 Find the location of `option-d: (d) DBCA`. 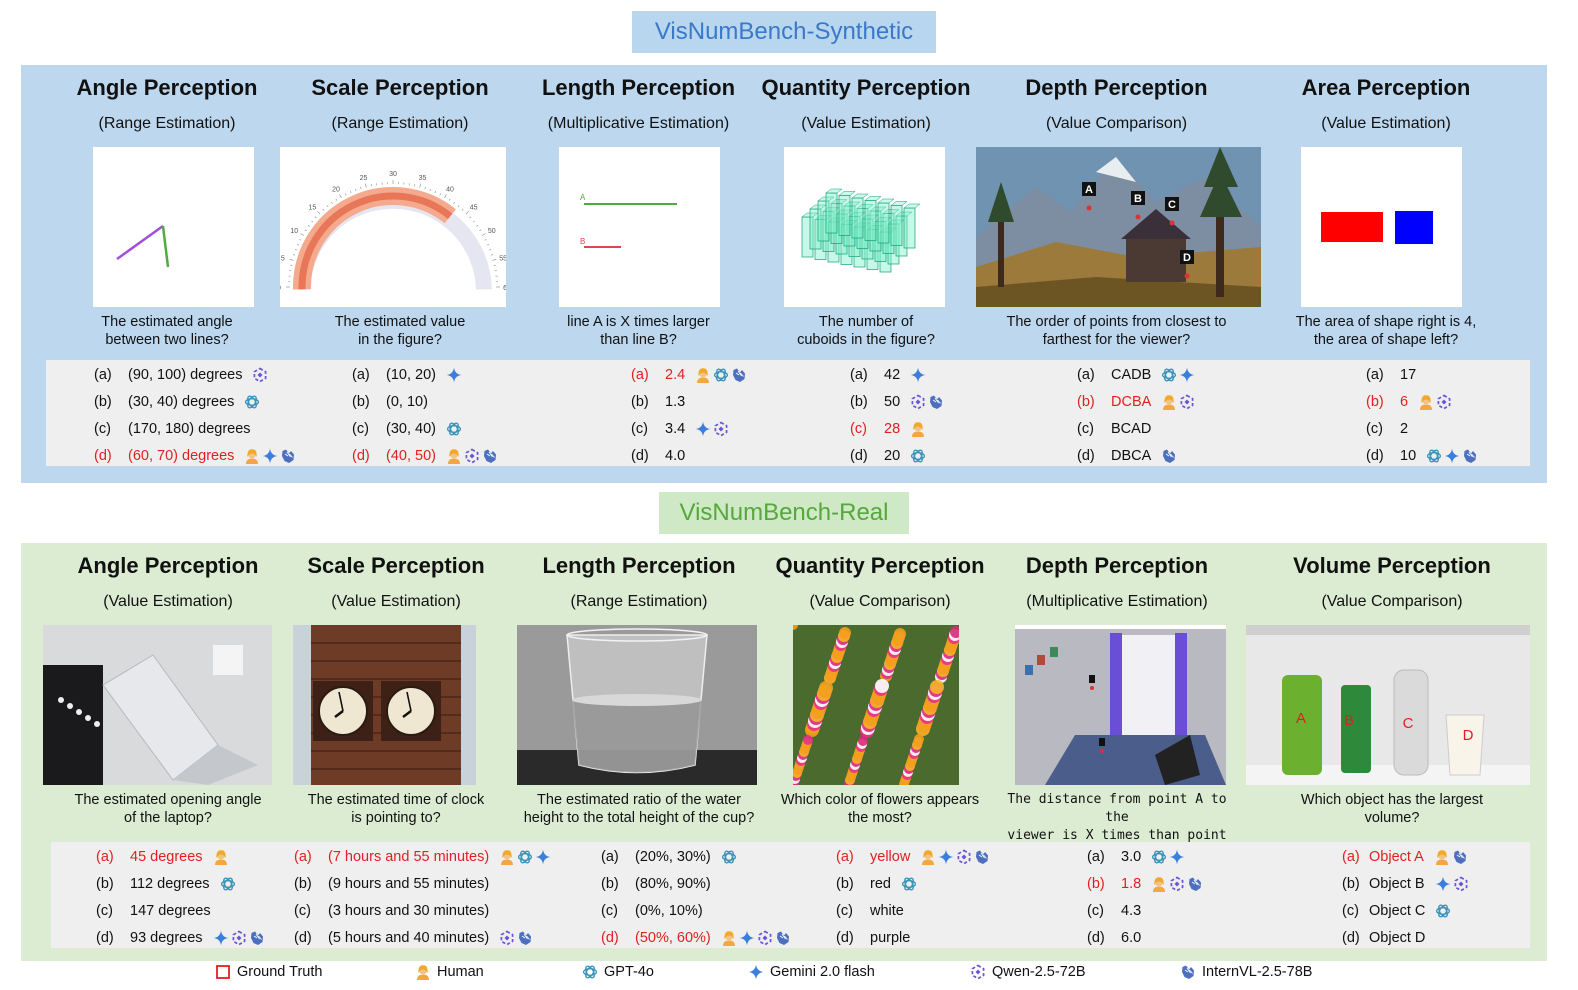

option-d: (d) DBCA is located at coordinates (1128, 456).